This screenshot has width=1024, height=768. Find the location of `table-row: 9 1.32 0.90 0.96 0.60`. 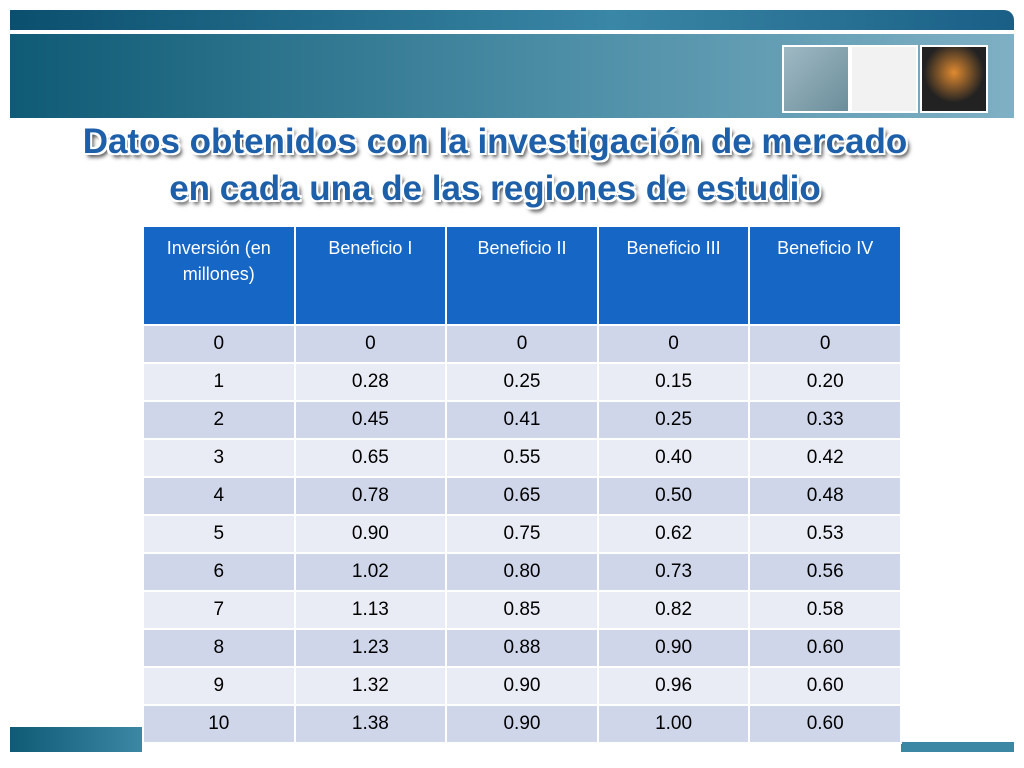

table-row: 9 1.32 0.90 0.96 0.60 is located at coordinates (522, 686).